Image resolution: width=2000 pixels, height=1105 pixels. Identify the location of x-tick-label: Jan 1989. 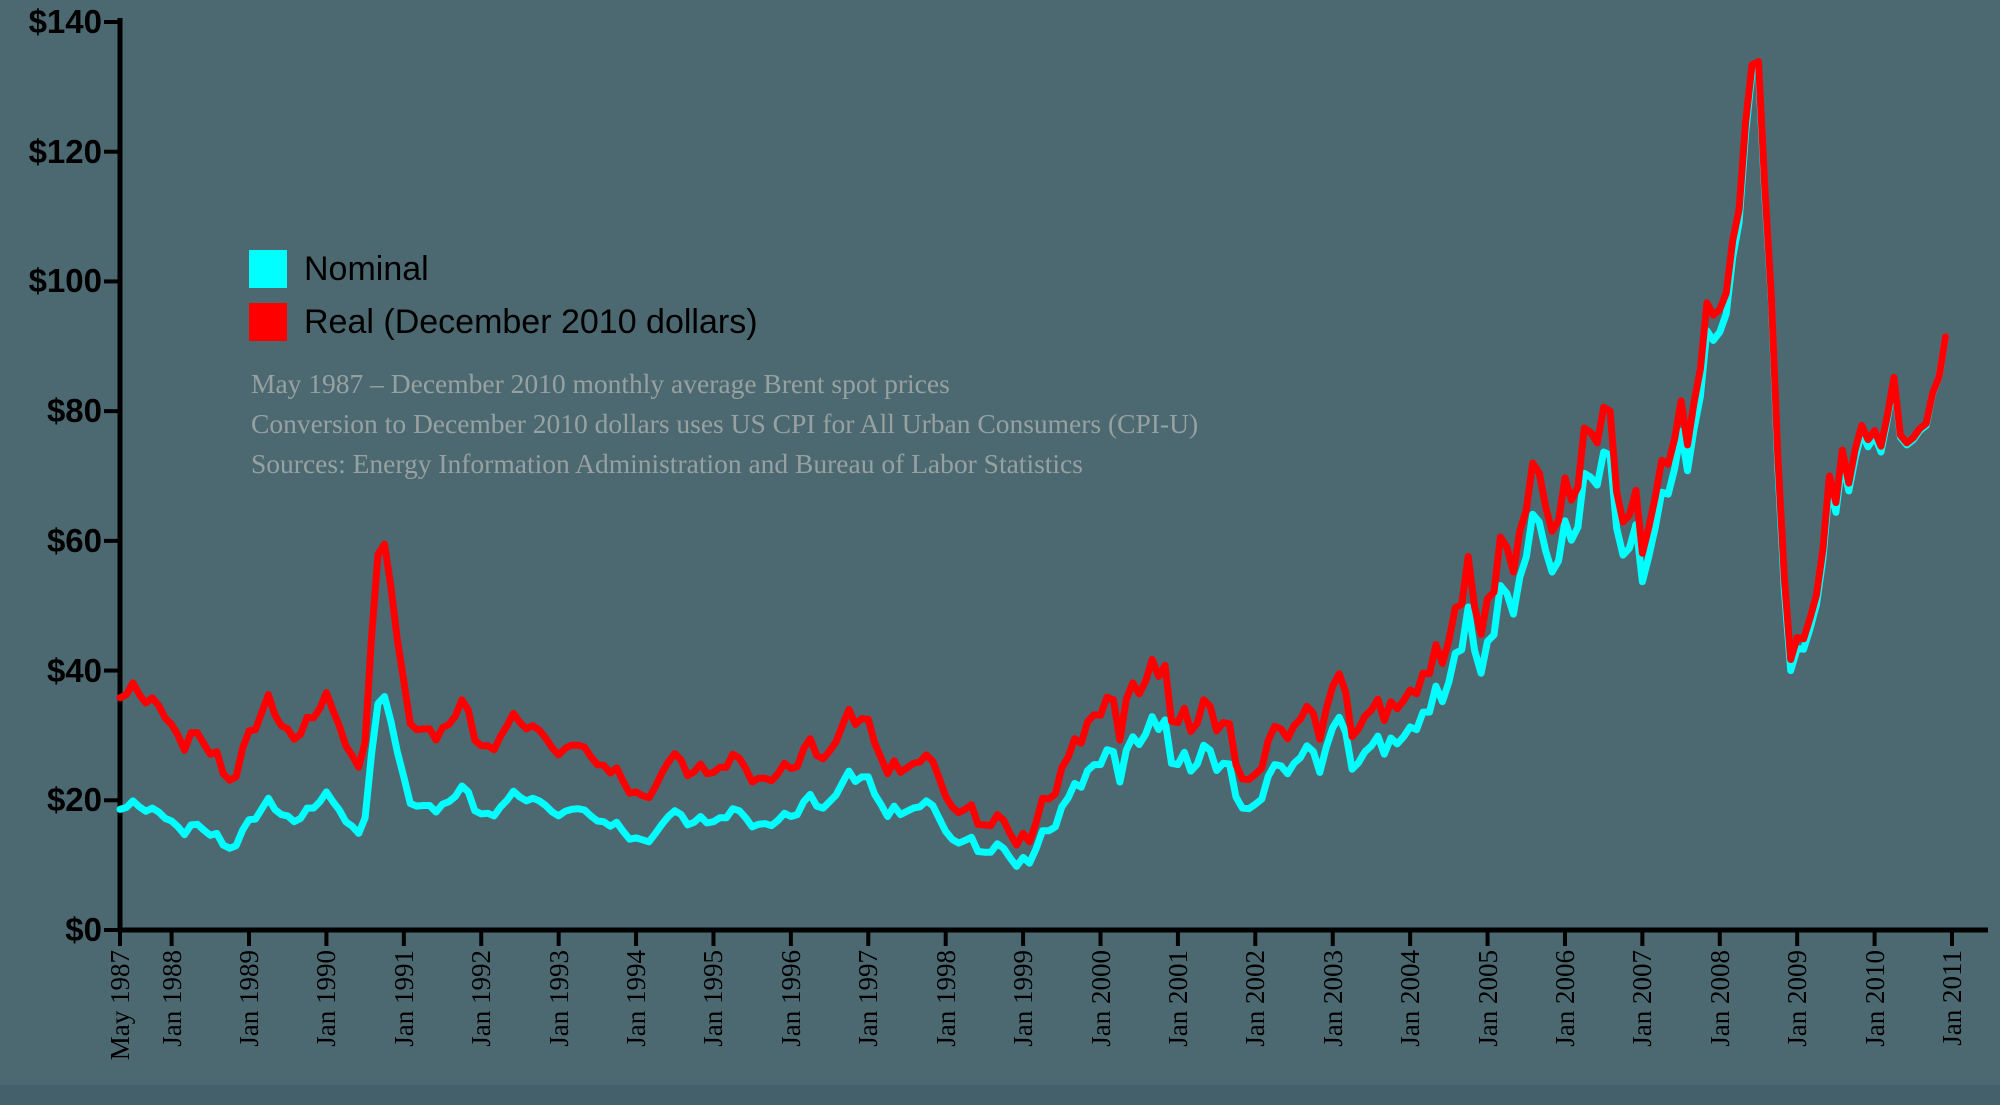
(249, 998).